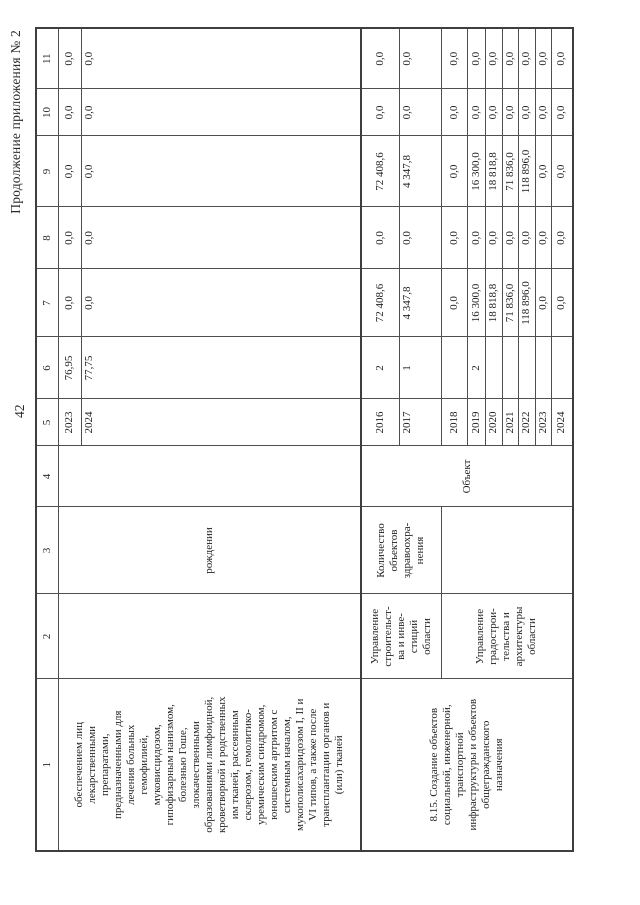  Describe the element at coordinates (420, 368) in the screenshot. I see `cell-indicator-value: 1` at that location.